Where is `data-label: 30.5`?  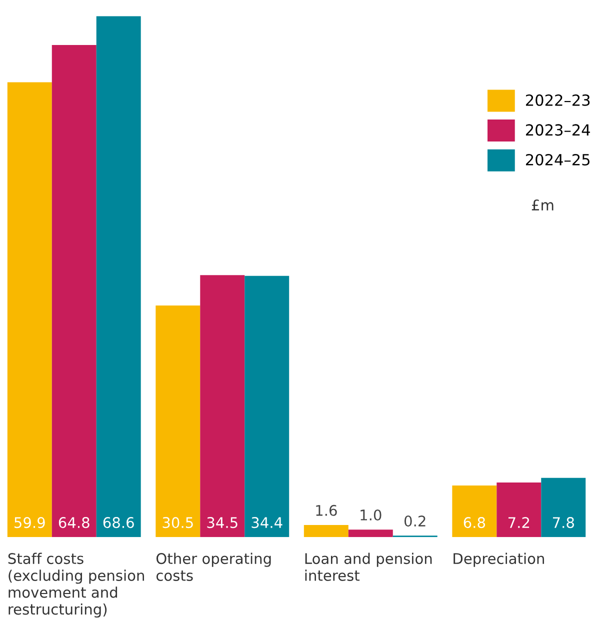
data-label: 30.5 is located at coordinates (177, 522).